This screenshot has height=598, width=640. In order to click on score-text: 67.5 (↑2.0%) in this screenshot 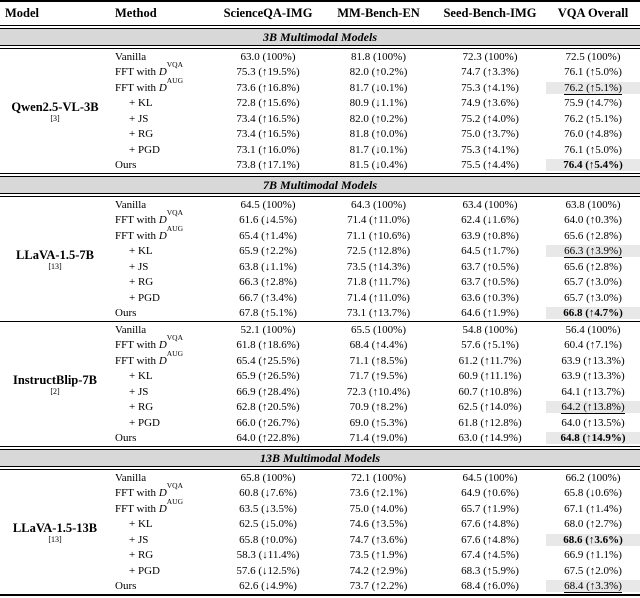, I will do `click(593, 570)`.